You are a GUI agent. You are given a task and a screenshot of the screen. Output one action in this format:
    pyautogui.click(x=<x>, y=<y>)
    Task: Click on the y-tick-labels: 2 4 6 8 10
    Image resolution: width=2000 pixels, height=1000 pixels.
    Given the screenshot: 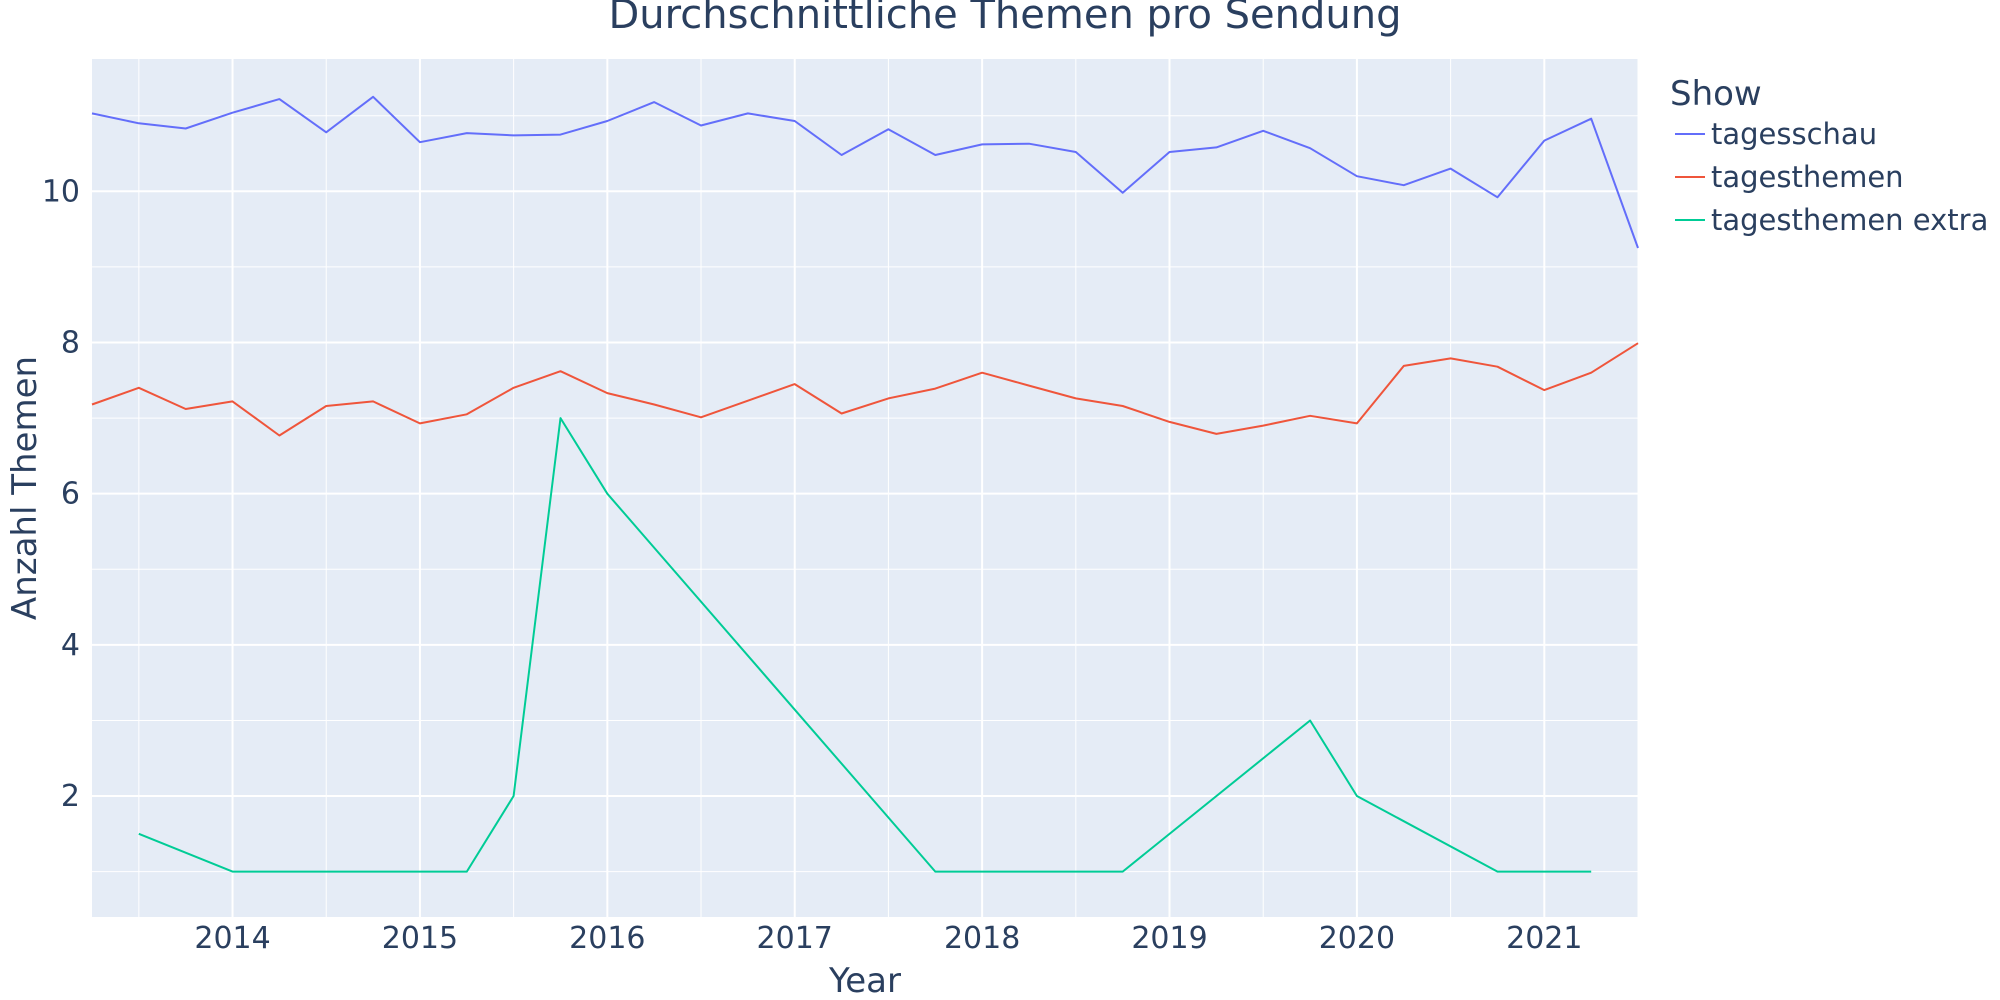 What is the action you would take?
    pyautogui.click(x=61, y=494)
    